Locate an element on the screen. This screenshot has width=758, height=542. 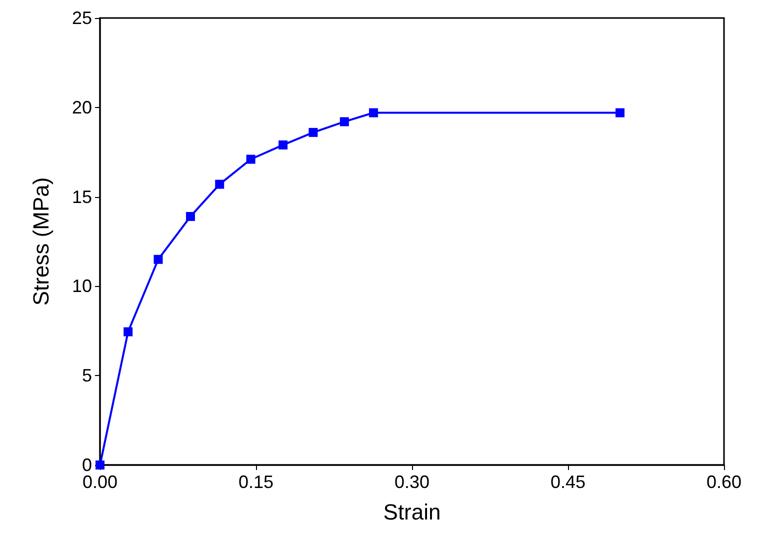
x-axis-title: Strain is located at coordinates (412, 512).